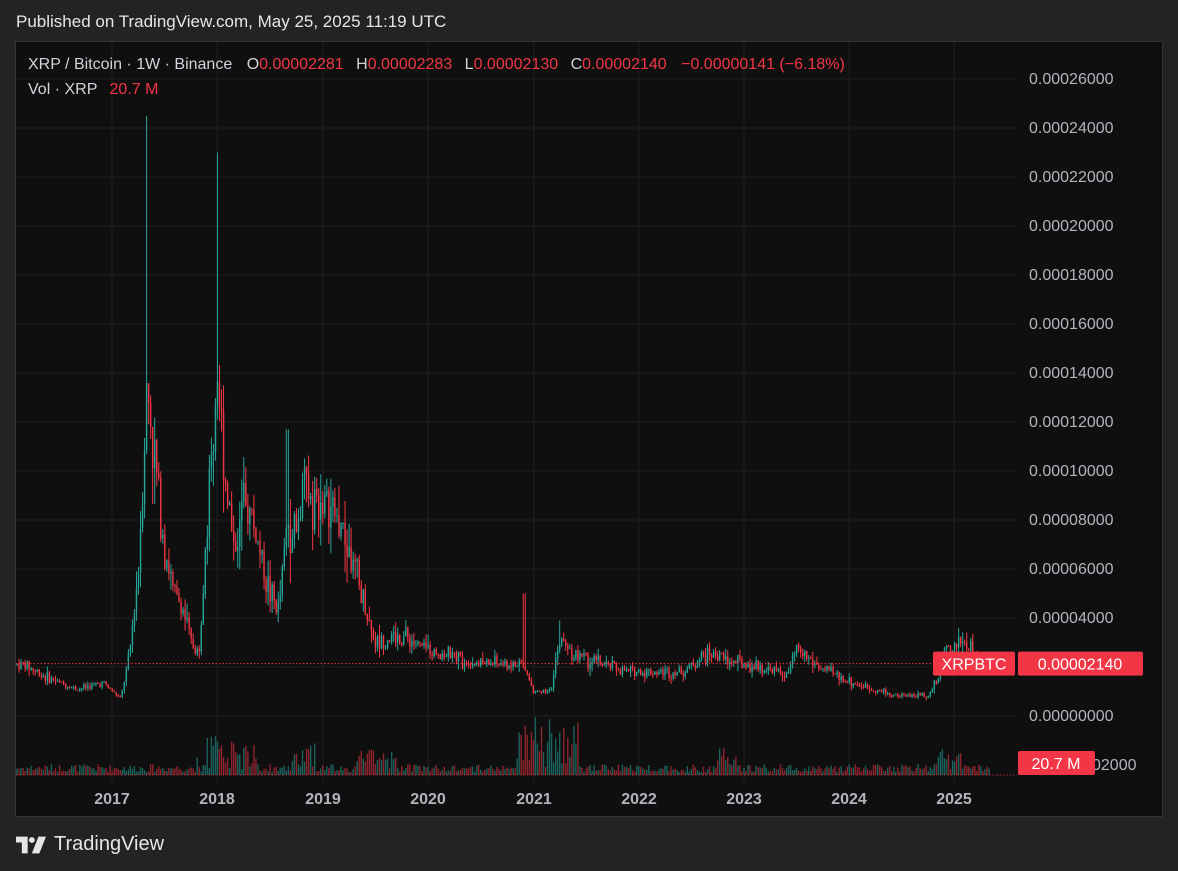 Image resolution: width=1178 pixels, height=871 pixels. I want to click on tradingview-logo: TradingView, so click(90, 844).